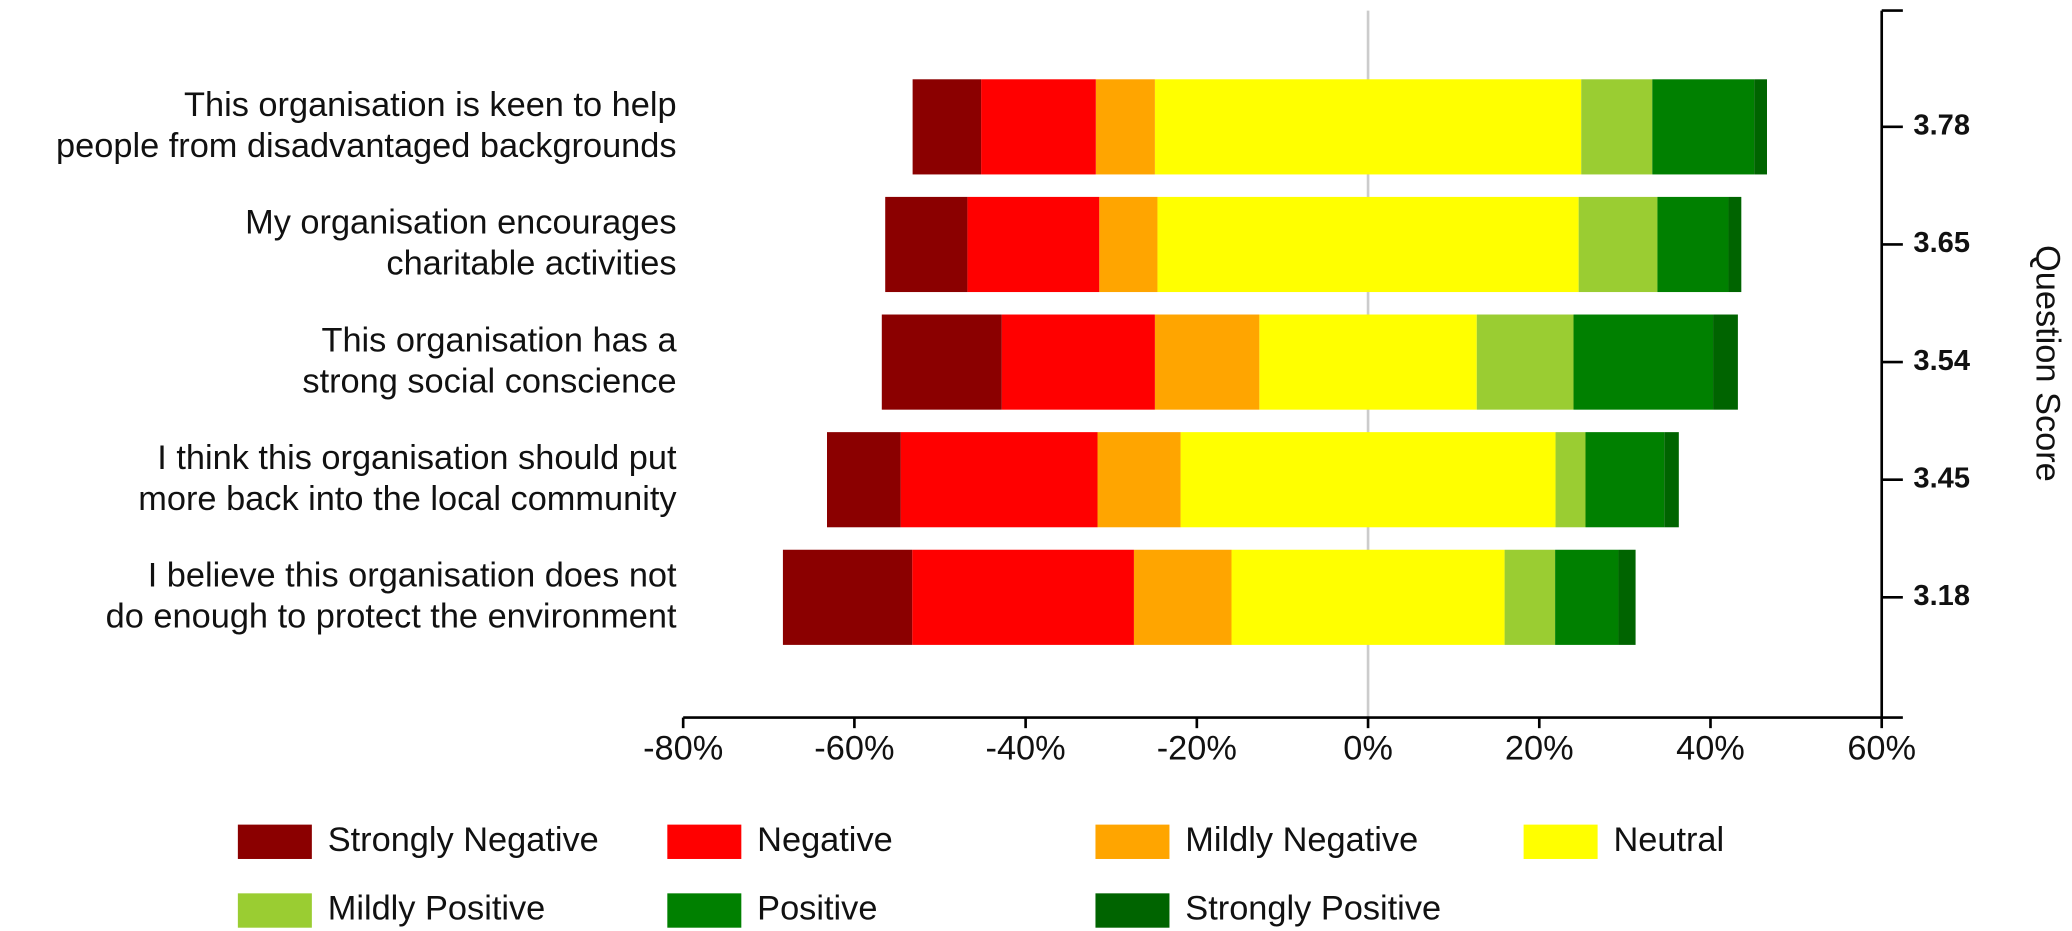  Describe the element at coordinates (683, 749) in the screenshot. I see `x-tick-label: -80%` at that location.